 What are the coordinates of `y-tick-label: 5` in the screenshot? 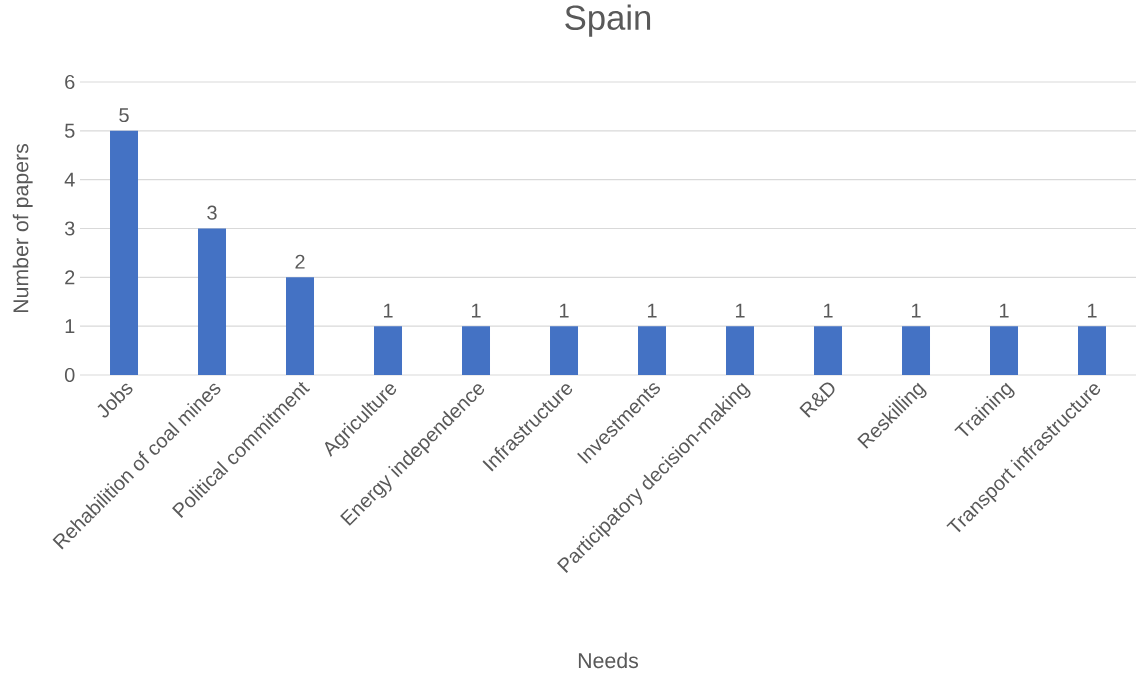 It's located at (69, 130).